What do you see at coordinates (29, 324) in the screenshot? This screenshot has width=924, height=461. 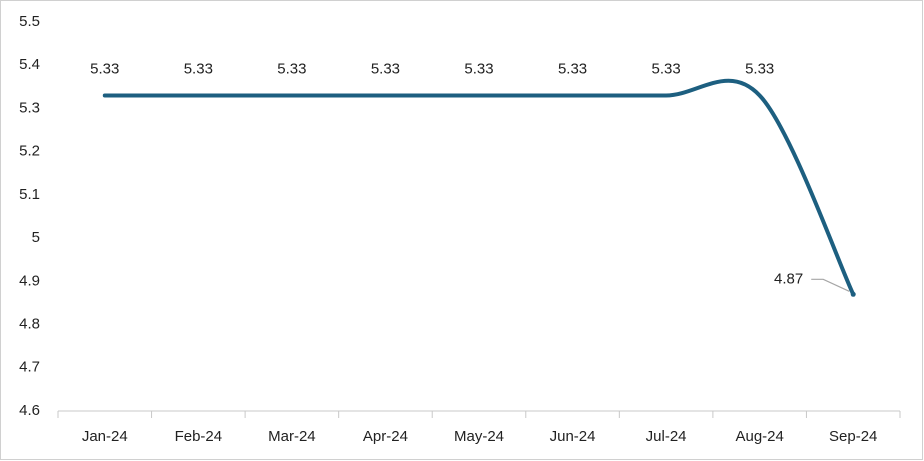 I see `y-tick-label: 4.8` at bounding box center [29, 324].